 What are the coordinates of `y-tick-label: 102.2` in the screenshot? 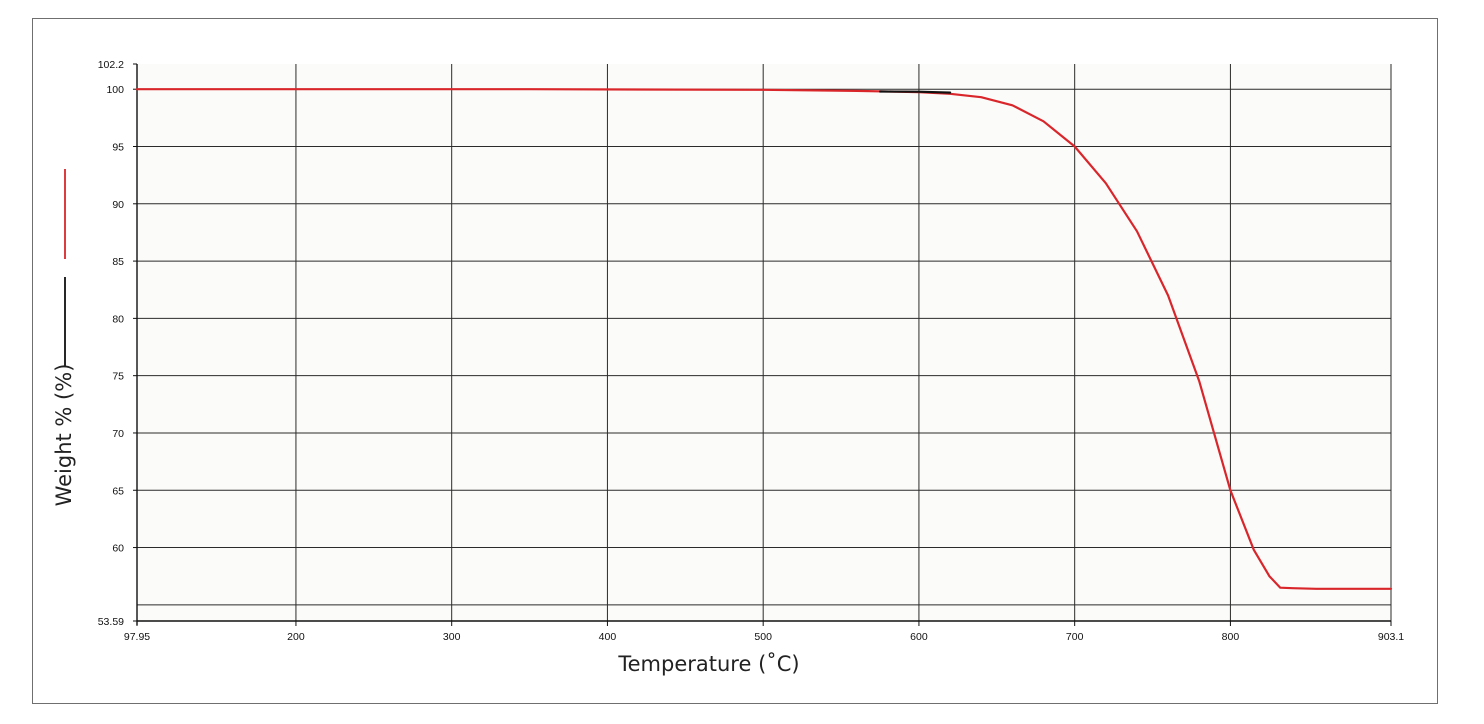 It's located at (111, 65).